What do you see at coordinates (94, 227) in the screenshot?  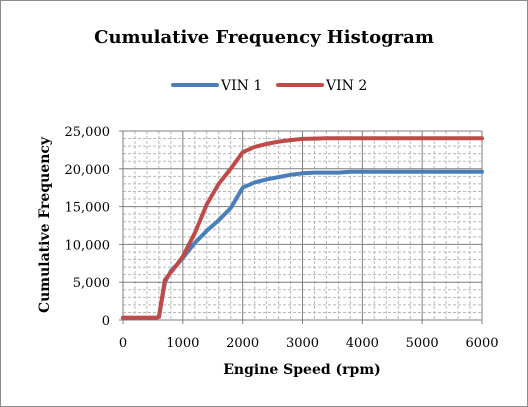 I see `y-axis-ticks: 0 5,000 10,000 15,000 20,000 25,000` at bounding box center [94, 227].